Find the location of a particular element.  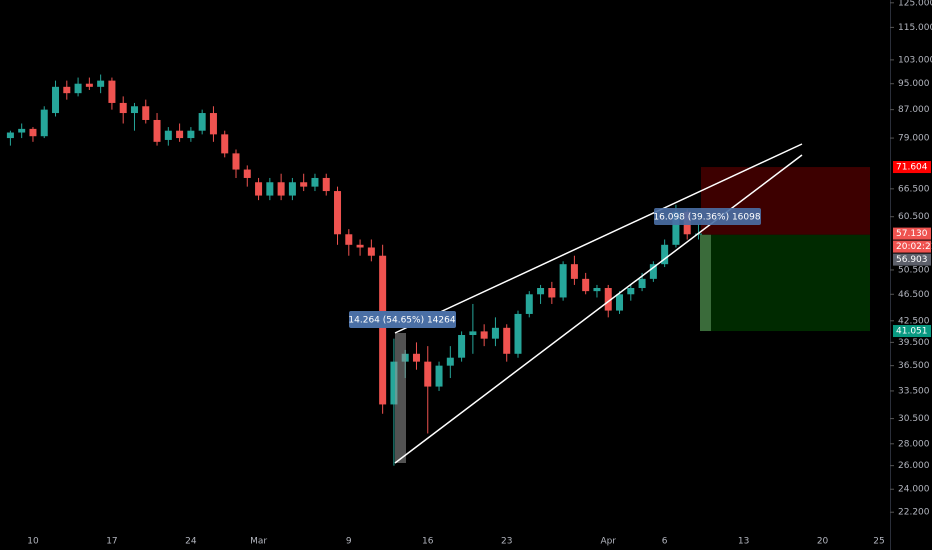

measure-label: 16.098 (39.36%) 16098 is located at coordinates (706, 218).